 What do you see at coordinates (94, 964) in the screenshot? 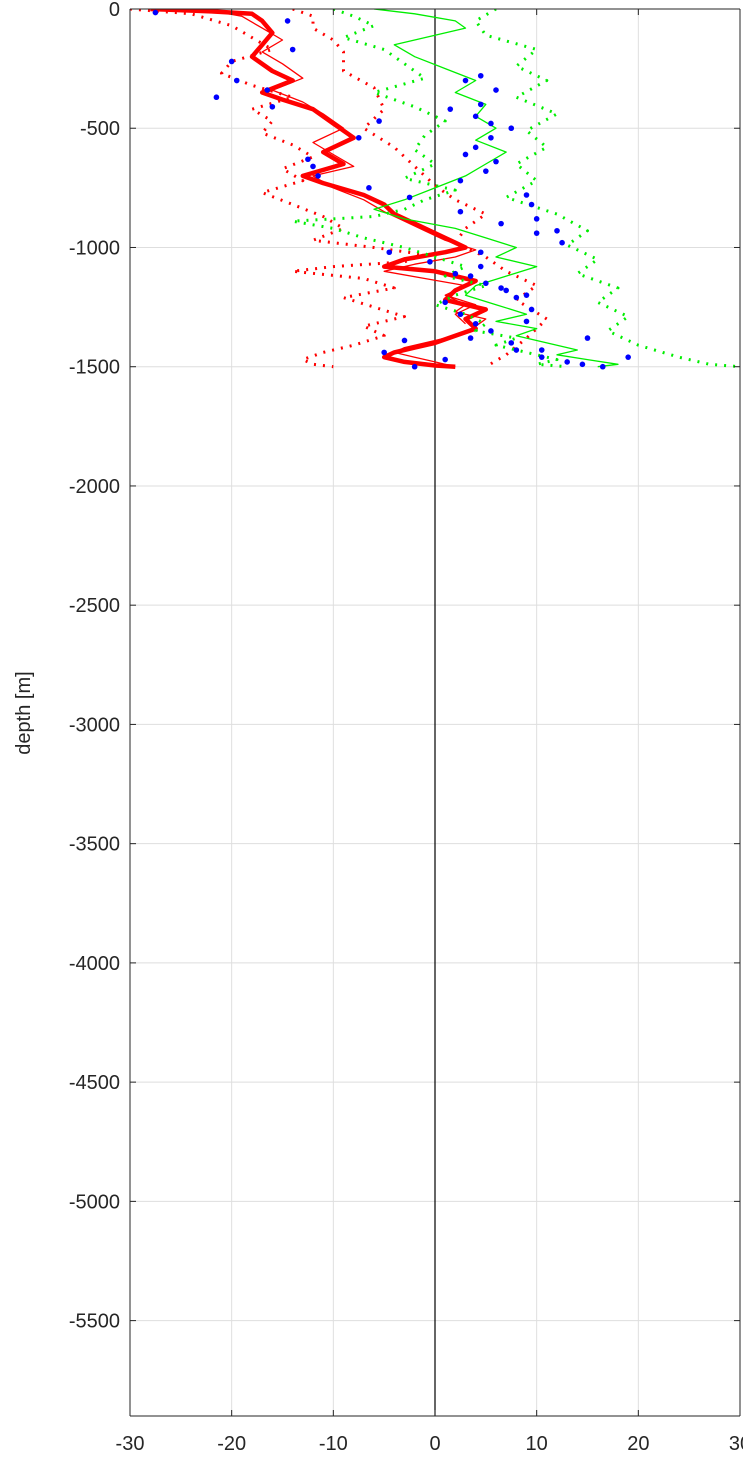
I see `y-tick-label: -4000` at bounding box center [94, 964].